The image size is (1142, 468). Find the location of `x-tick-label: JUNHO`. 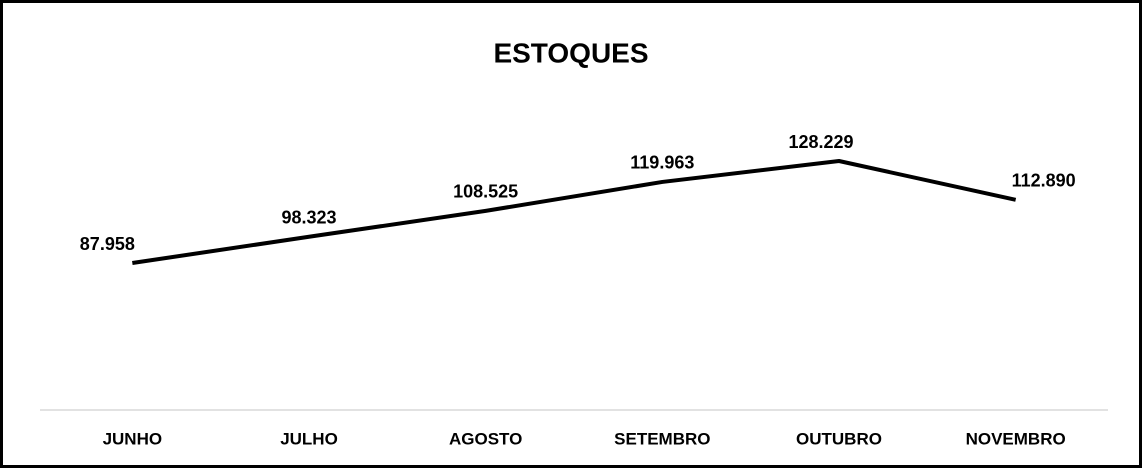

x-tick-label: JUNHO is located at coordinates (133, 438).